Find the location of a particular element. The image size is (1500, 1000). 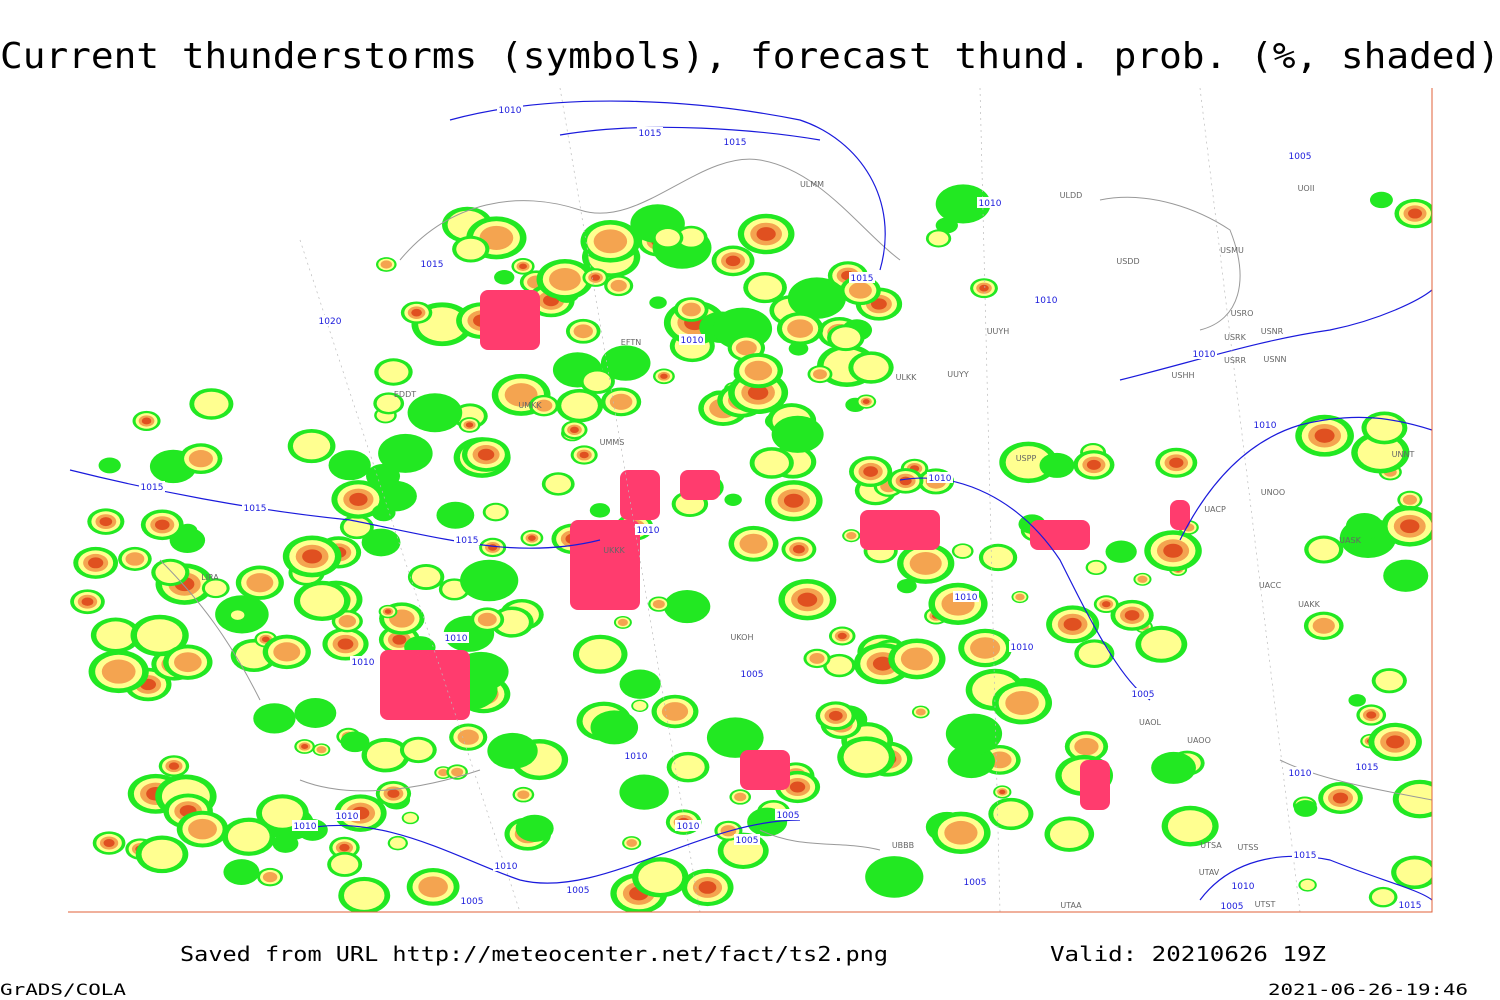

isobar-label: 1020 is located at coordinates (330, 322).